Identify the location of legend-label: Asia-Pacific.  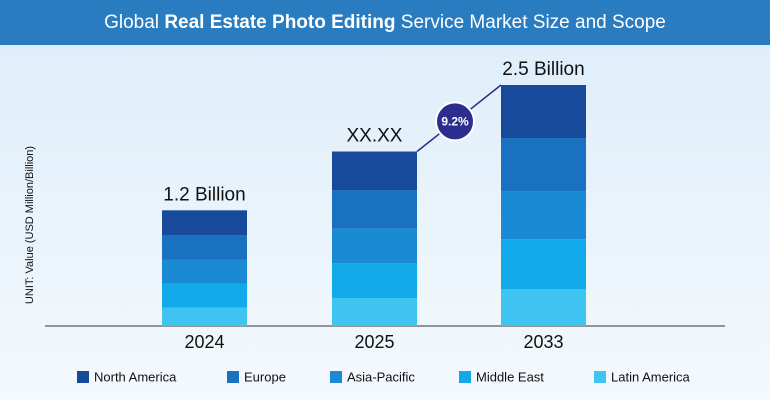
(381, 376).